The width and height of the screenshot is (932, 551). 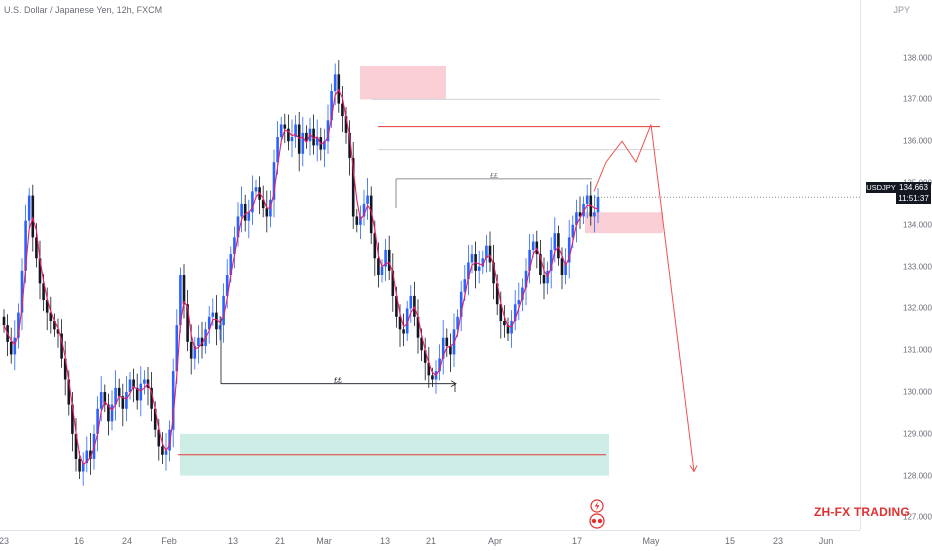 What do you see at coordinates (651, 541) in the screenshot?
I see `time-tick-label: May` at bounding box center [651, 541].